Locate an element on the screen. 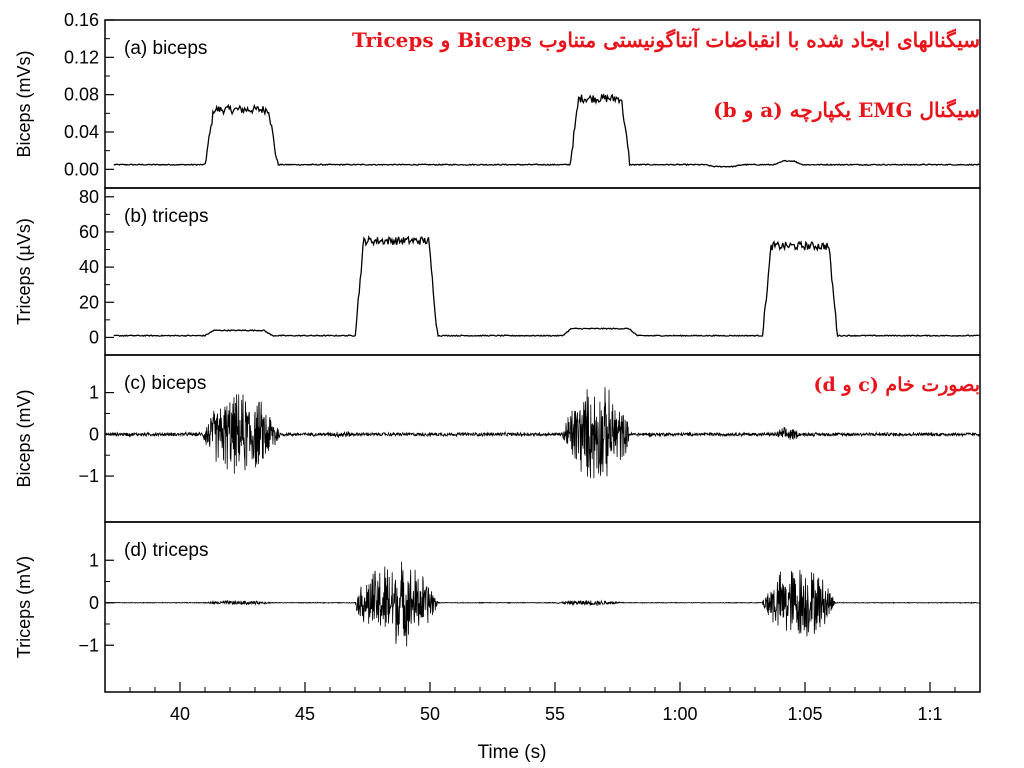 The width and height of the screenshot is (1024, 768). panel-b-ytick-label-0: 0 is located at coordinates (94, 337).